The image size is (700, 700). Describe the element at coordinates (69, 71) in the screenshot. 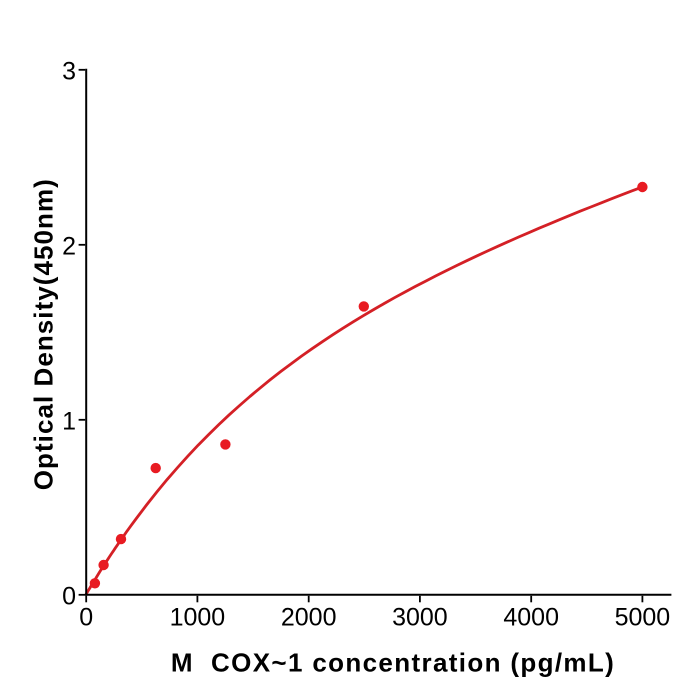

I see `svg-text: 3` at that location.